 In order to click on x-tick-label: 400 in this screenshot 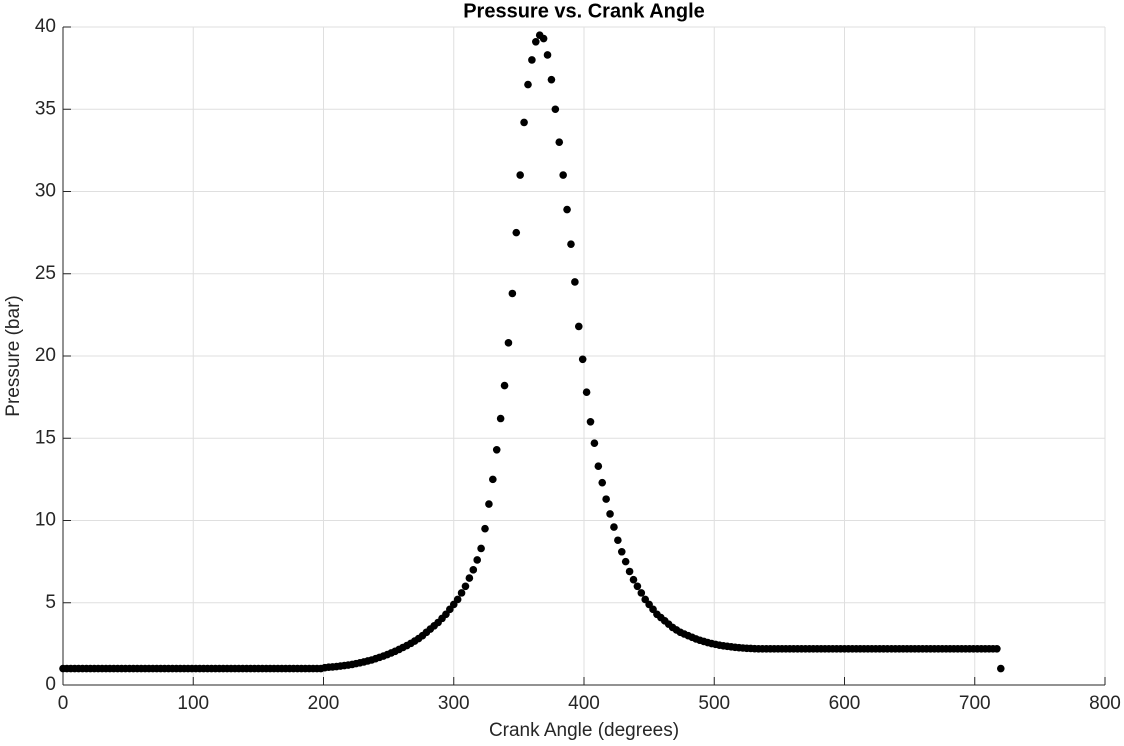, I will do `click(584, 703)`.